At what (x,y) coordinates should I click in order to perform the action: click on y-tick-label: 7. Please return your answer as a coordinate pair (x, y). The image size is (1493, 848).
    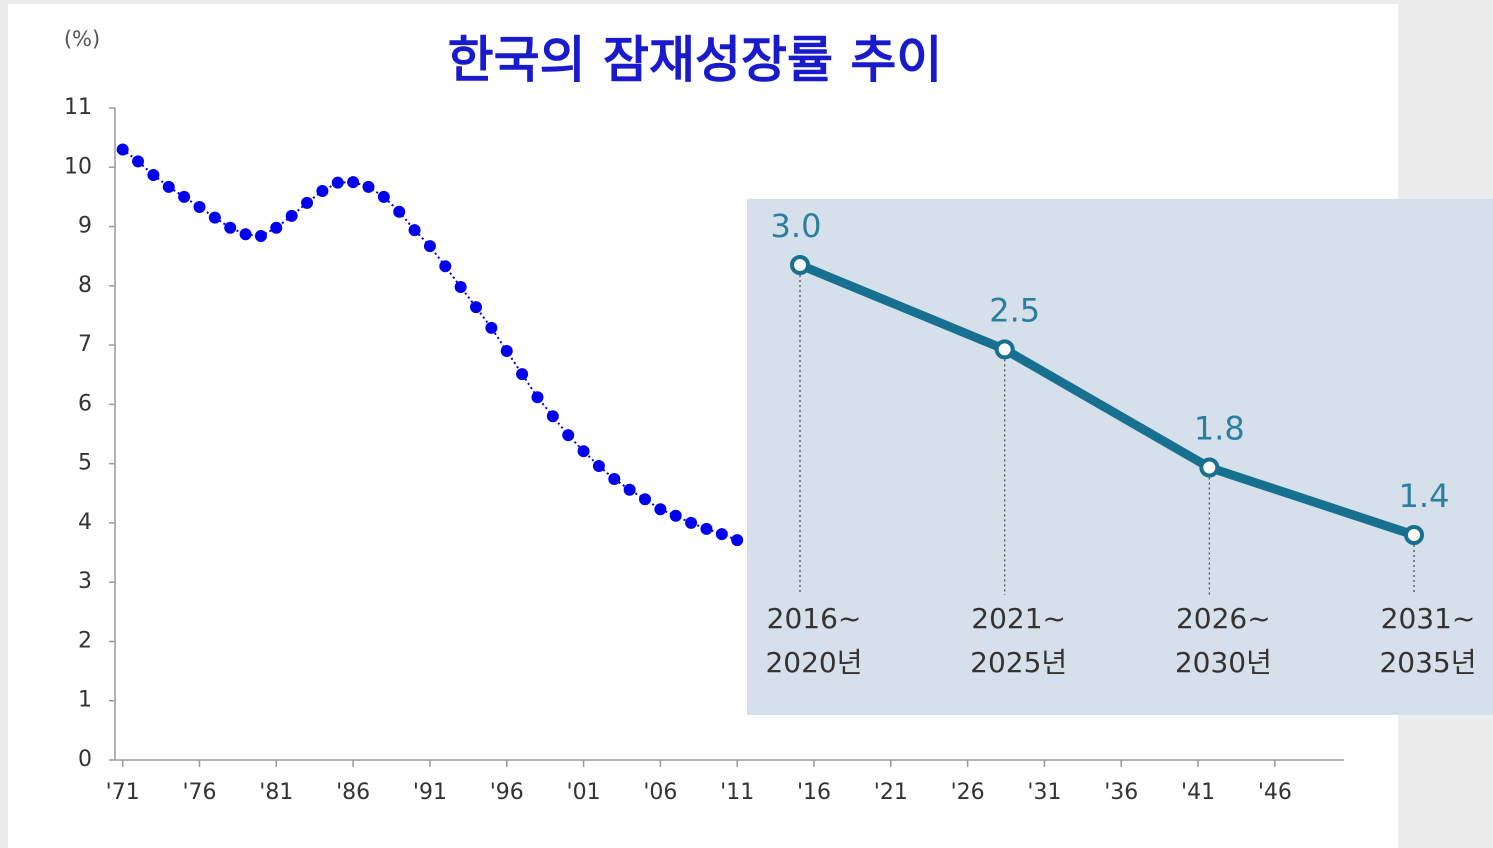
    Looking at the image, I should click on (85, 344).